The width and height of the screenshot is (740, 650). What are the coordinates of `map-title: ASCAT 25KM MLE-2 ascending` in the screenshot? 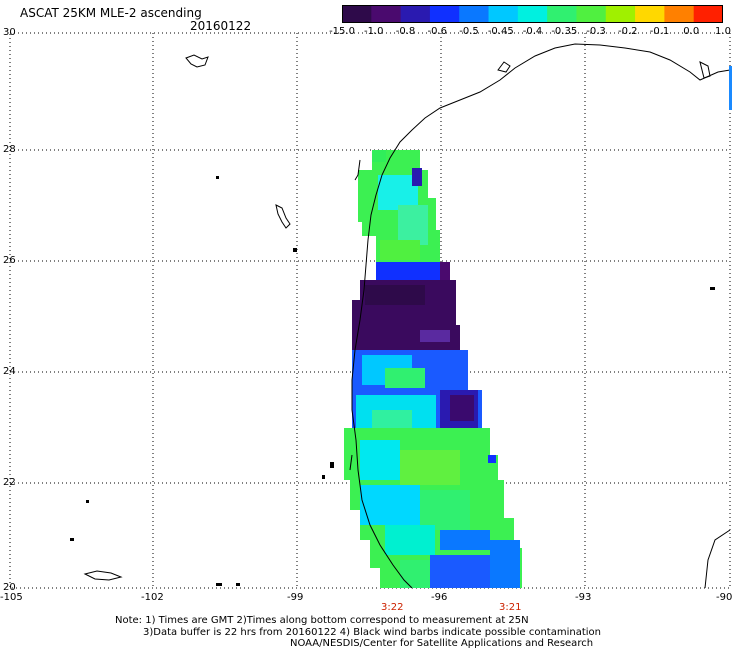 It's located at (111, 13).